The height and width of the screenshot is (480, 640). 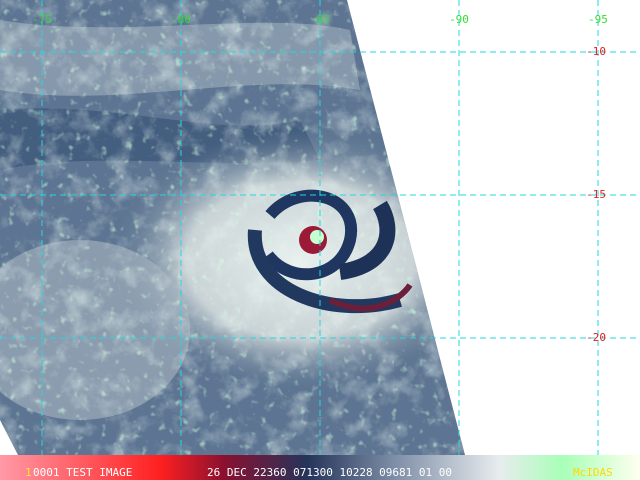 I want to click on longitude-label: -85, so click(x=320, y=19).